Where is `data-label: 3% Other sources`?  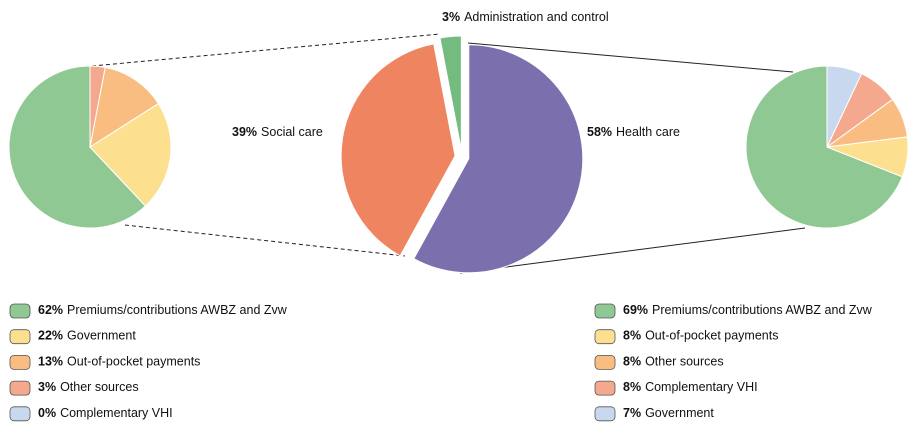
data-label: 3% Other sources is located at coordinates (88, 387).